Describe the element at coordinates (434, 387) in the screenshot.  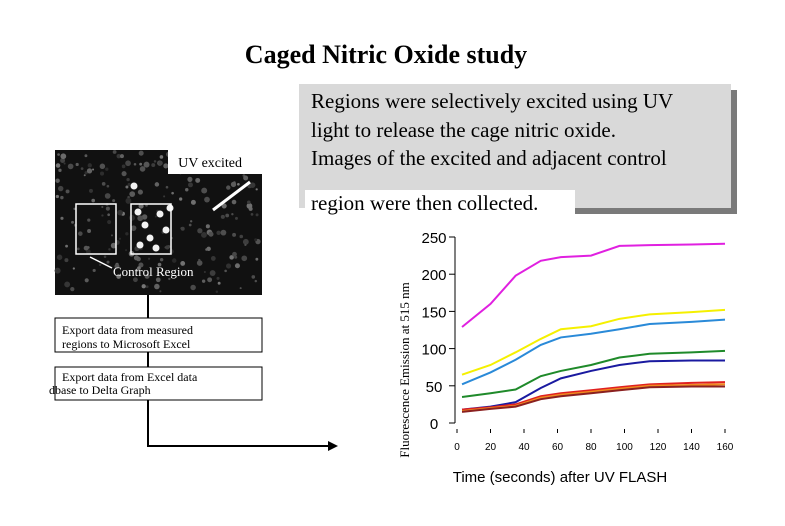
I see `y-tick-label: 50` at that location.